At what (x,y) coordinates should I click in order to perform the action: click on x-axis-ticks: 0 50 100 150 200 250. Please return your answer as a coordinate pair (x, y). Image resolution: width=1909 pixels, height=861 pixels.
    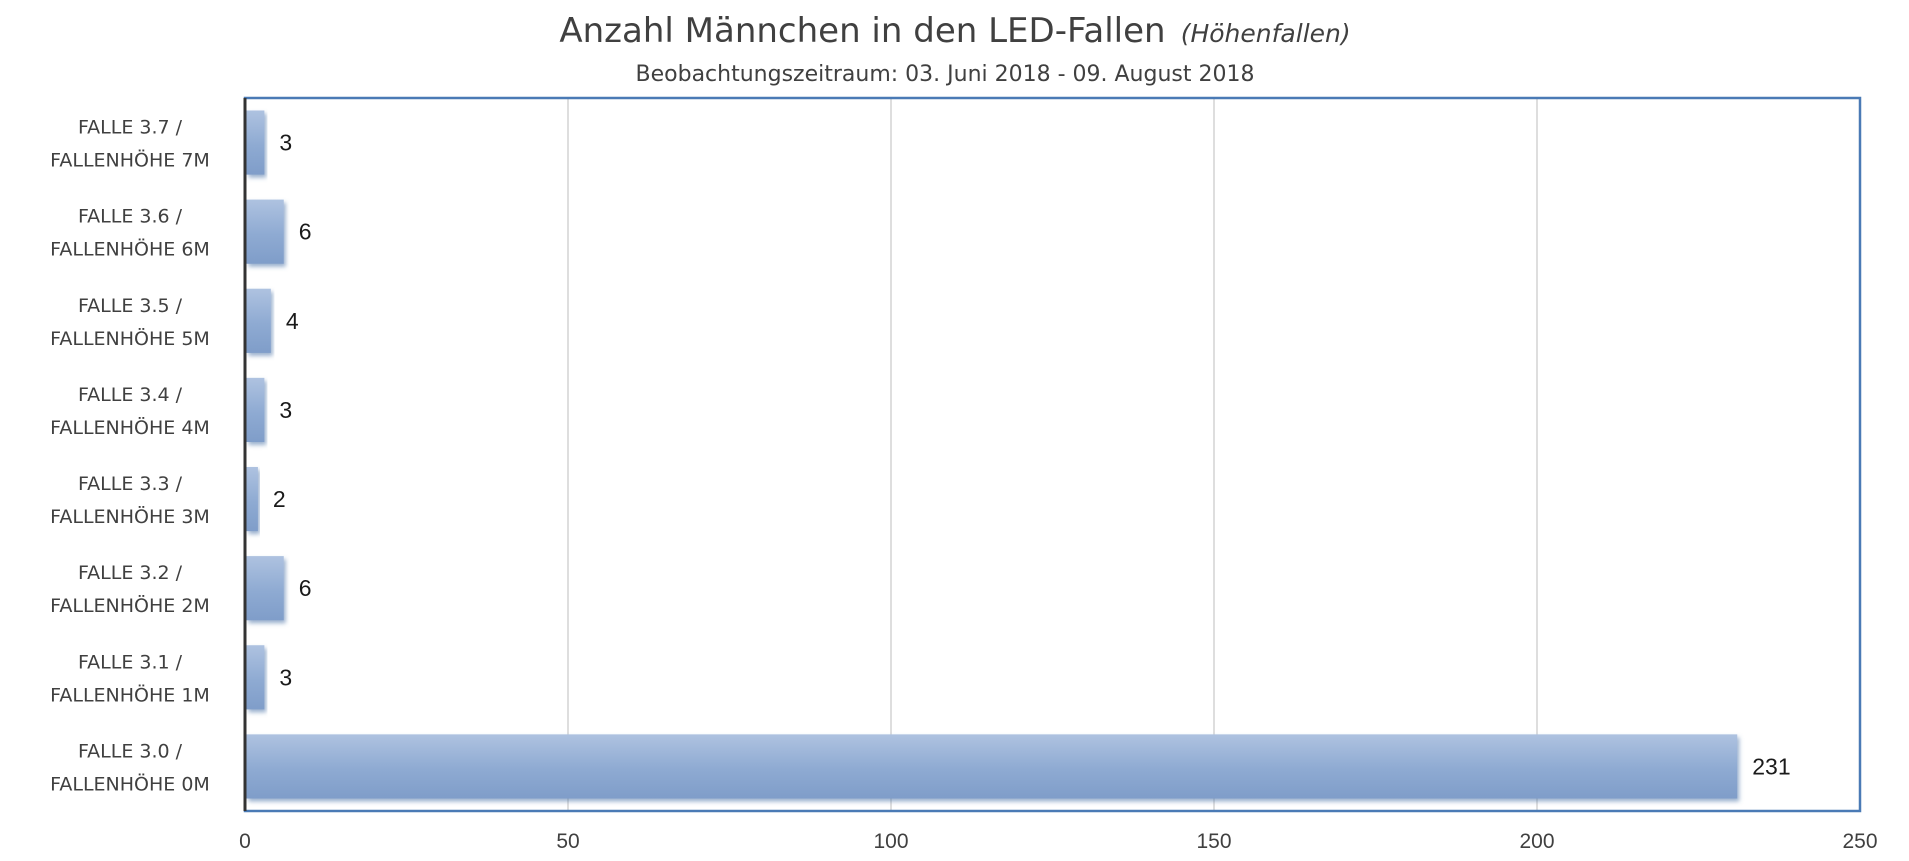
    Looking at the image, I should click on (1058, 841).